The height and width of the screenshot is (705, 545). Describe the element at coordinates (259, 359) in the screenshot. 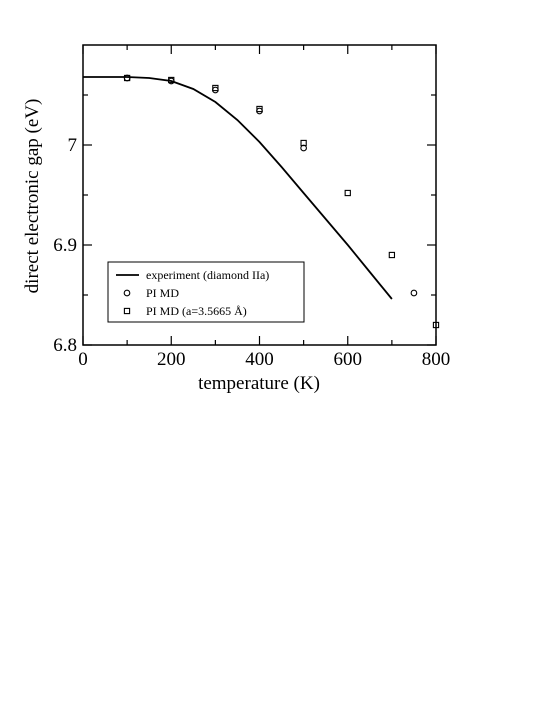

I see `x-tick-label: 400` at that location.